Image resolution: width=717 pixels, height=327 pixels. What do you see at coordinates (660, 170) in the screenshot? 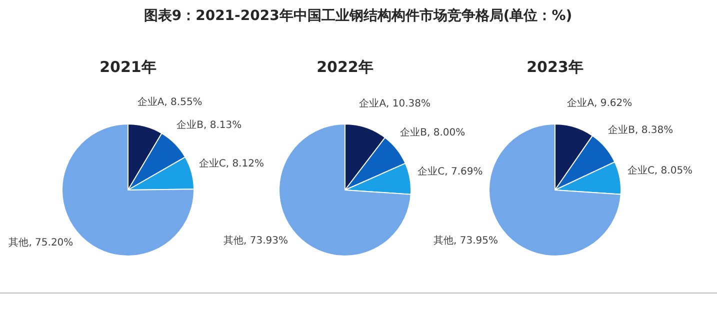
I see `slice-label: 企业C, 8.05%` at bounding box center [660, 170].